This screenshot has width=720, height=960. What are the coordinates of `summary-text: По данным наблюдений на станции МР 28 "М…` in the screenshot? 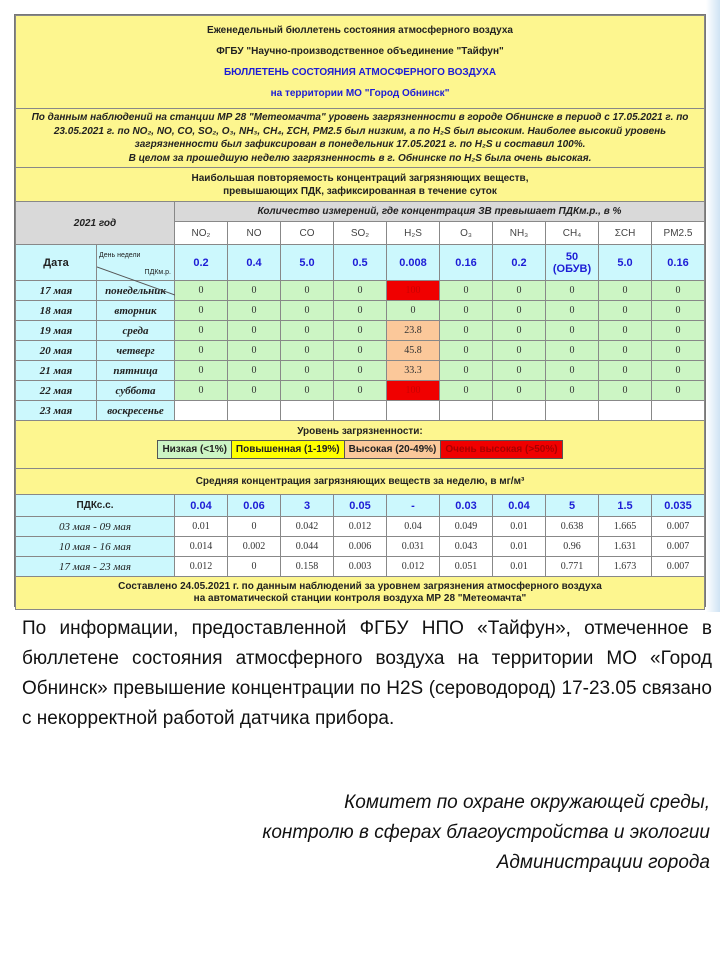 It's located at (360, 131).